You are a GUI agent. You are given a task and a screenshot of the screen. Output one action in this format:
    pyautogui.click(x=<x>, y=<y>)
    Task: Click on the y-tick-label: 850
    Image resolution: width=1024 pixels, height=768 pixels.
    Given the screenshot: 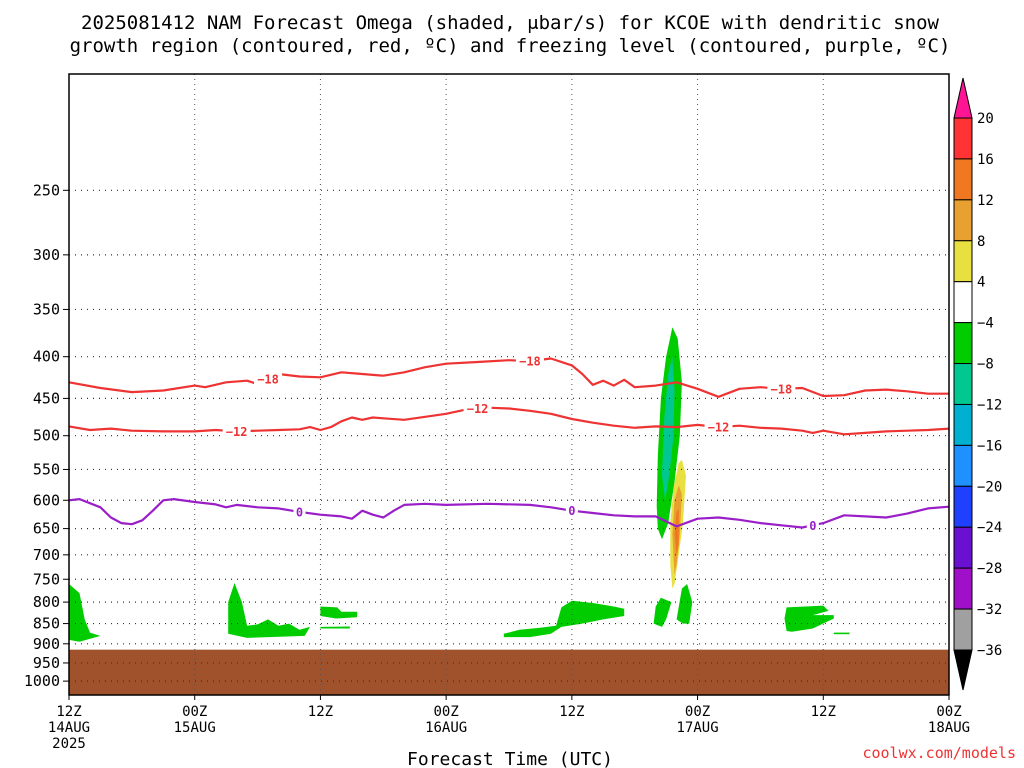 What is the action you would take?
    pyautogui.click(x=46, y=624)
    